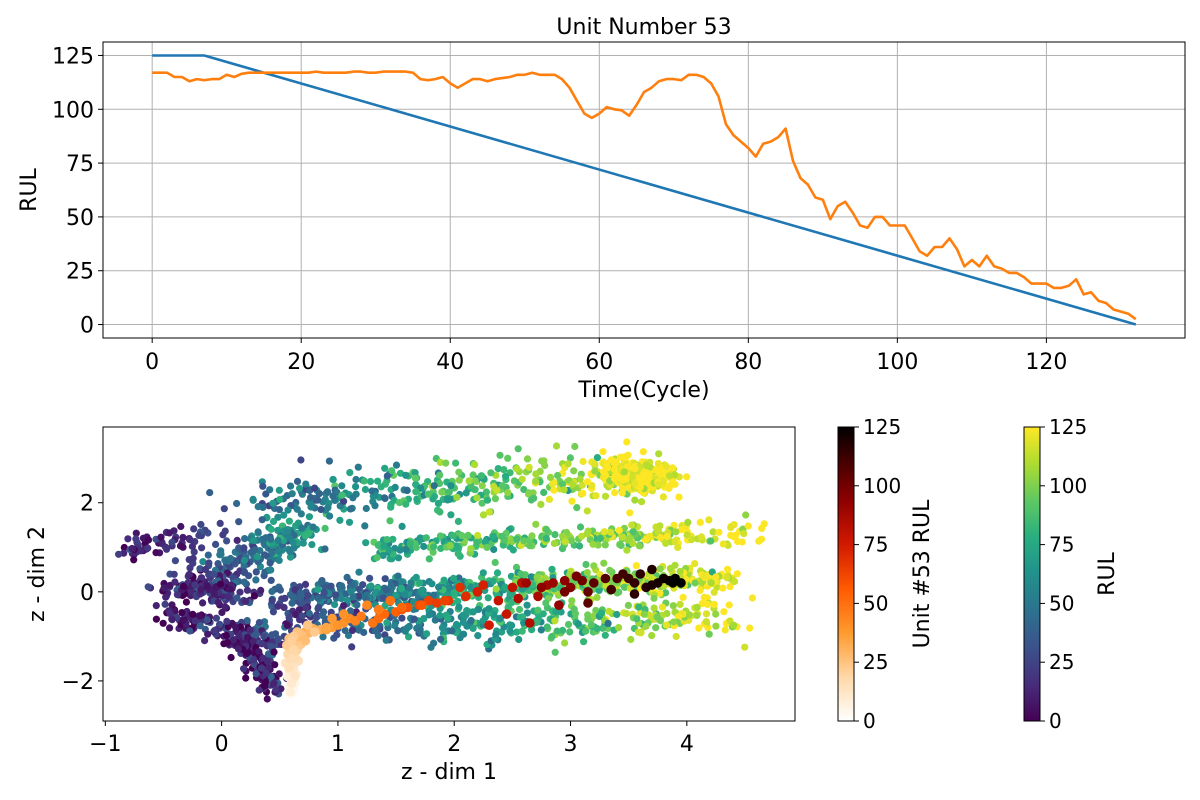 This screenshot has height=800, width=1200. What do you see at coordinates (643, 390) in the screenshot?
I see `top-x-axis-label: Time(Cycle)` at bounding box center [643, 390].